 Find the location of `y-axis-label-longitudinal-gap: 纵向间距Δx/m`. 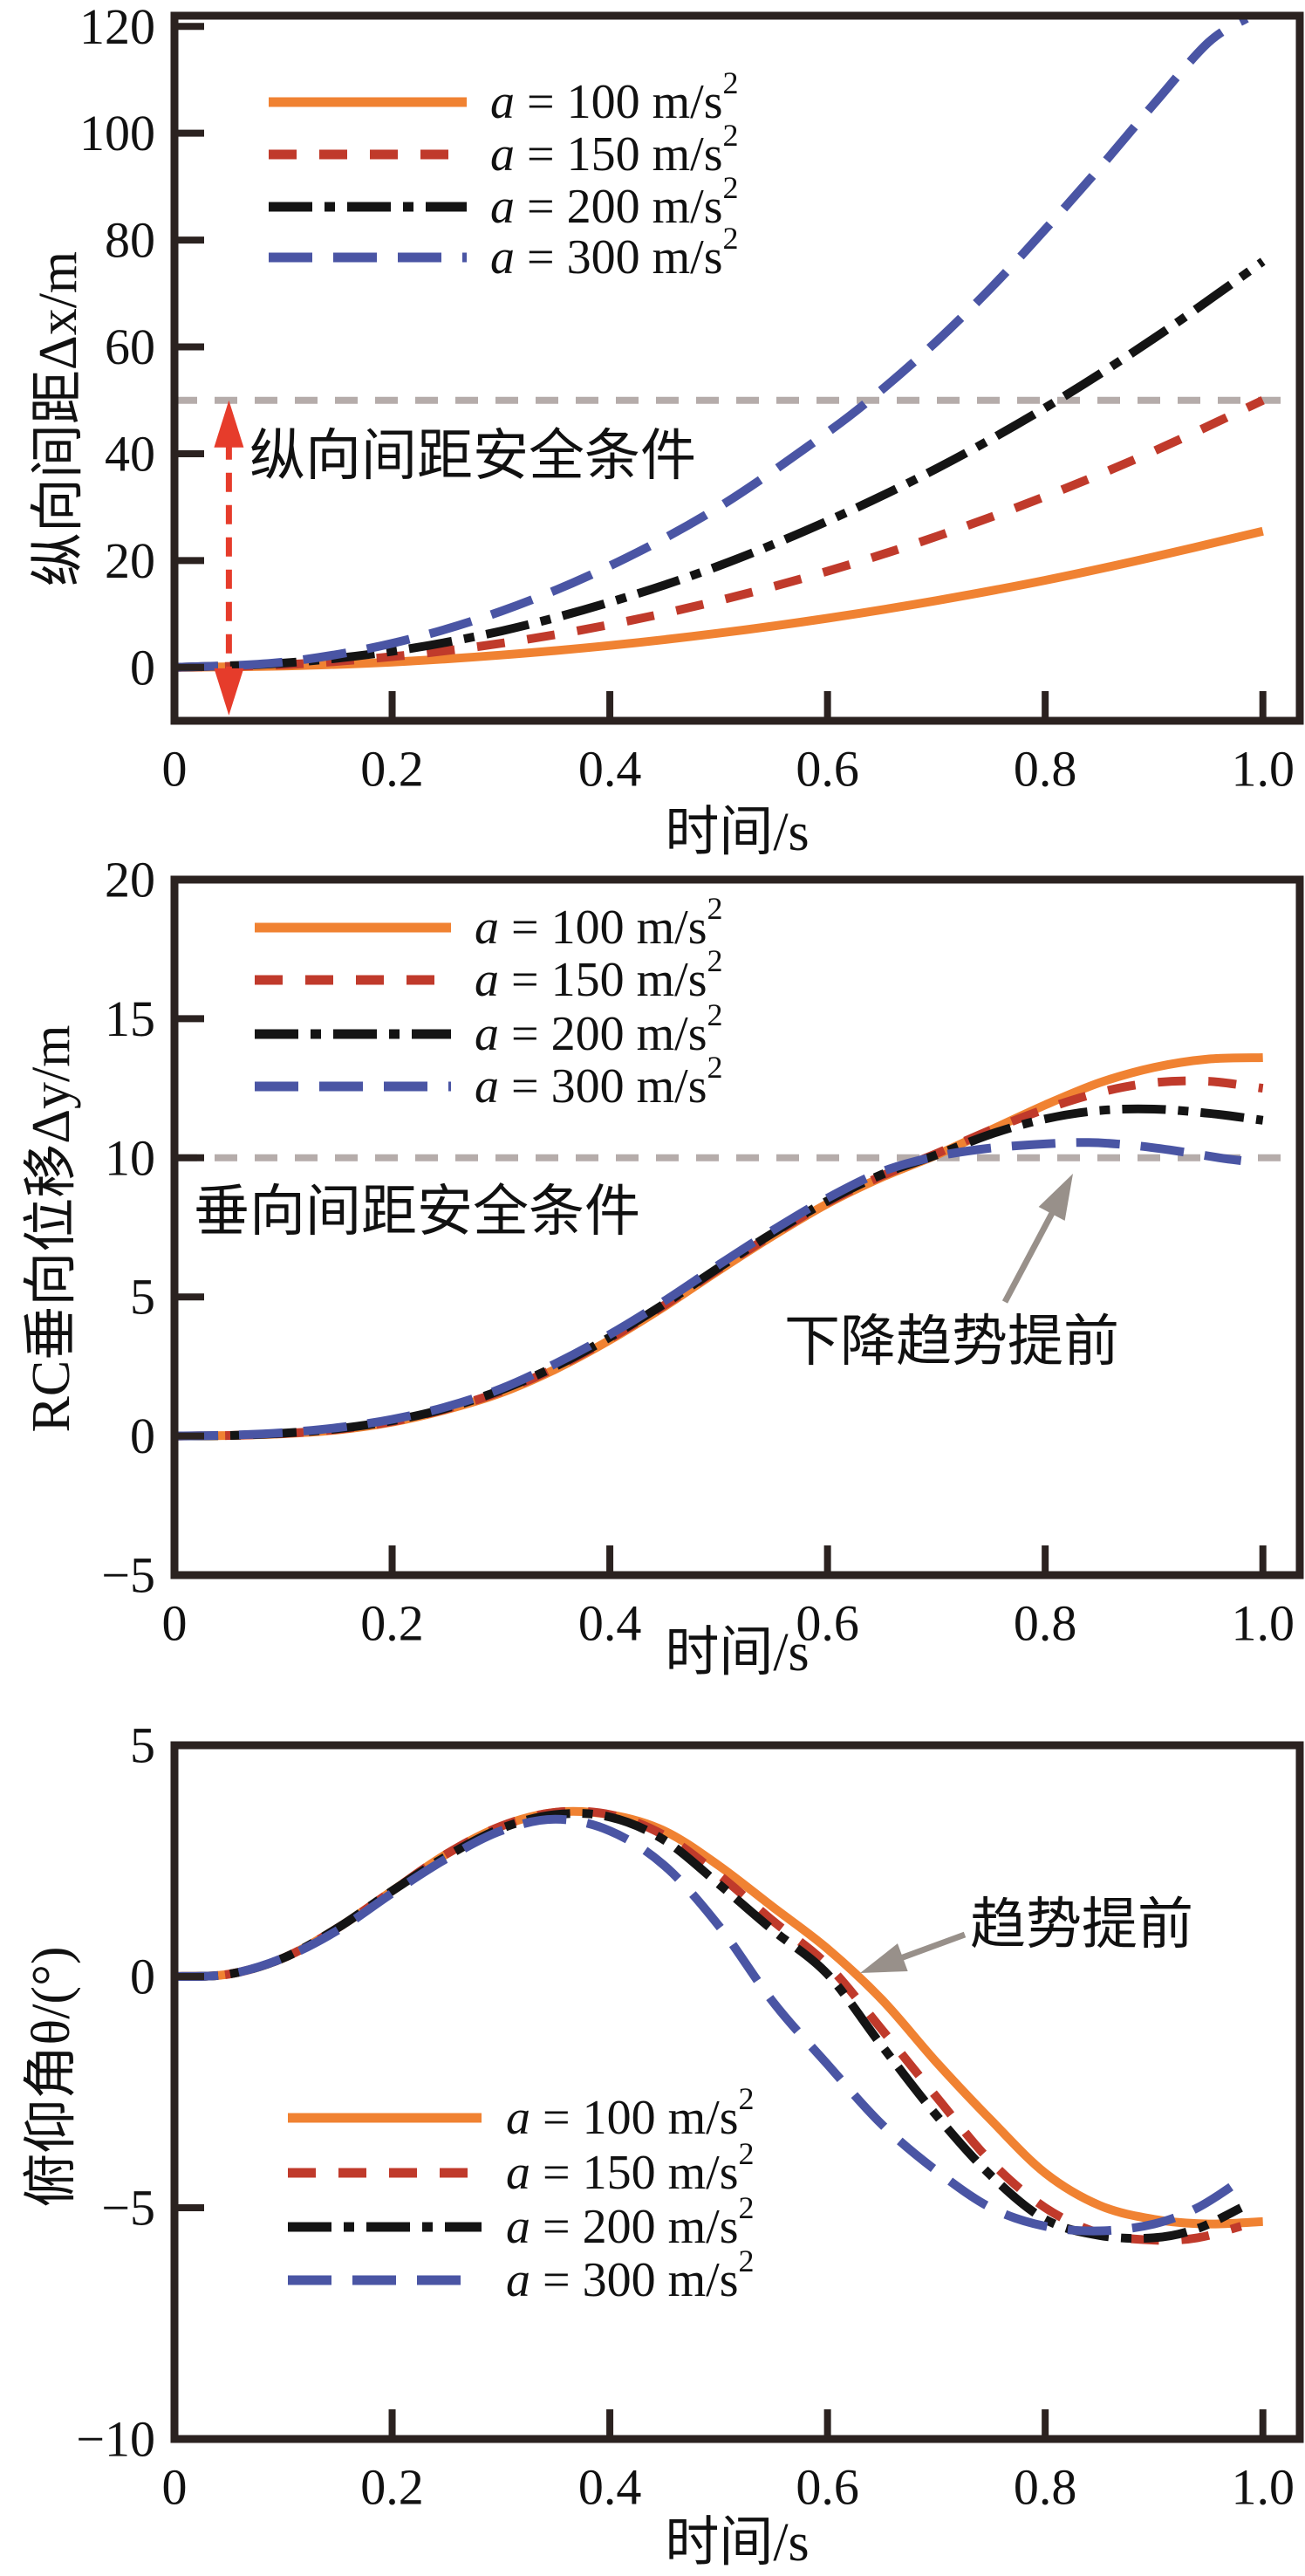

y-axis-label-longitudinal-gap: 纵向间距Δx/m is located at coordinates (58, 419).